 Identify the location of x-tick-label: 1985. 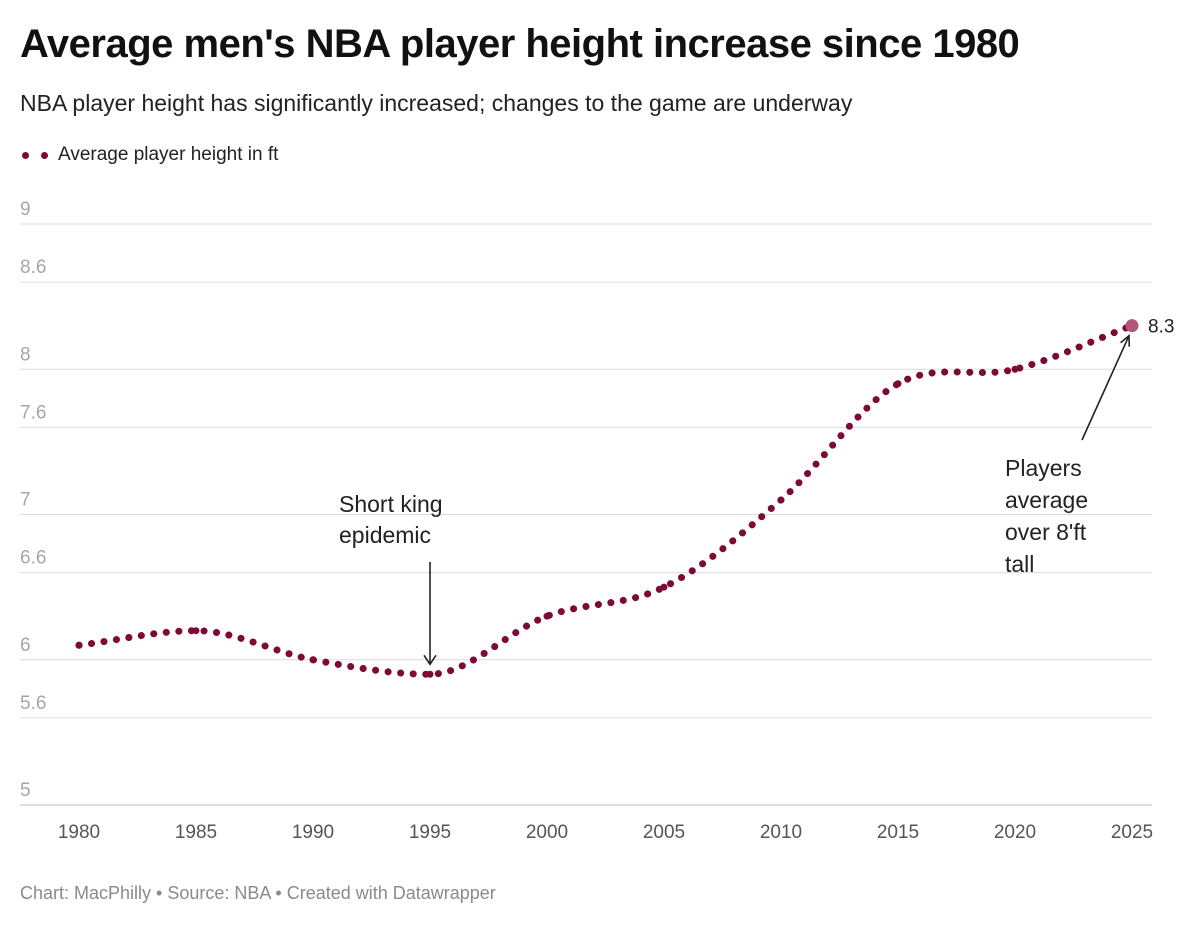
(196, 832).